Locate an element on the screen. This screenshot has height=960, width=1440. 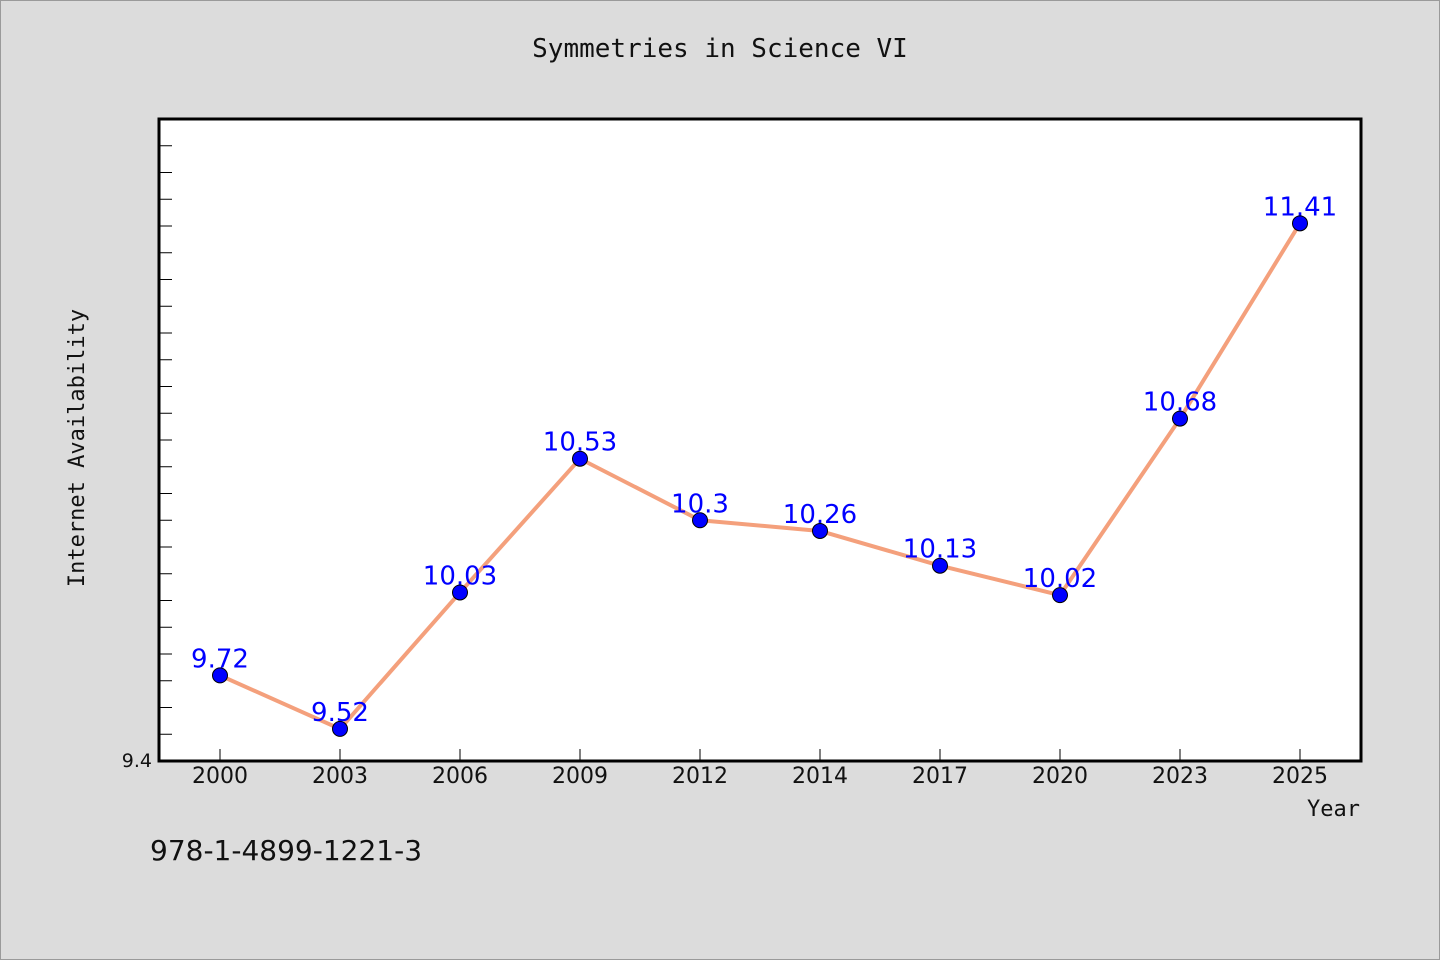
chart-title: Symmetries in Science VI is located at coordinates (720, 49).